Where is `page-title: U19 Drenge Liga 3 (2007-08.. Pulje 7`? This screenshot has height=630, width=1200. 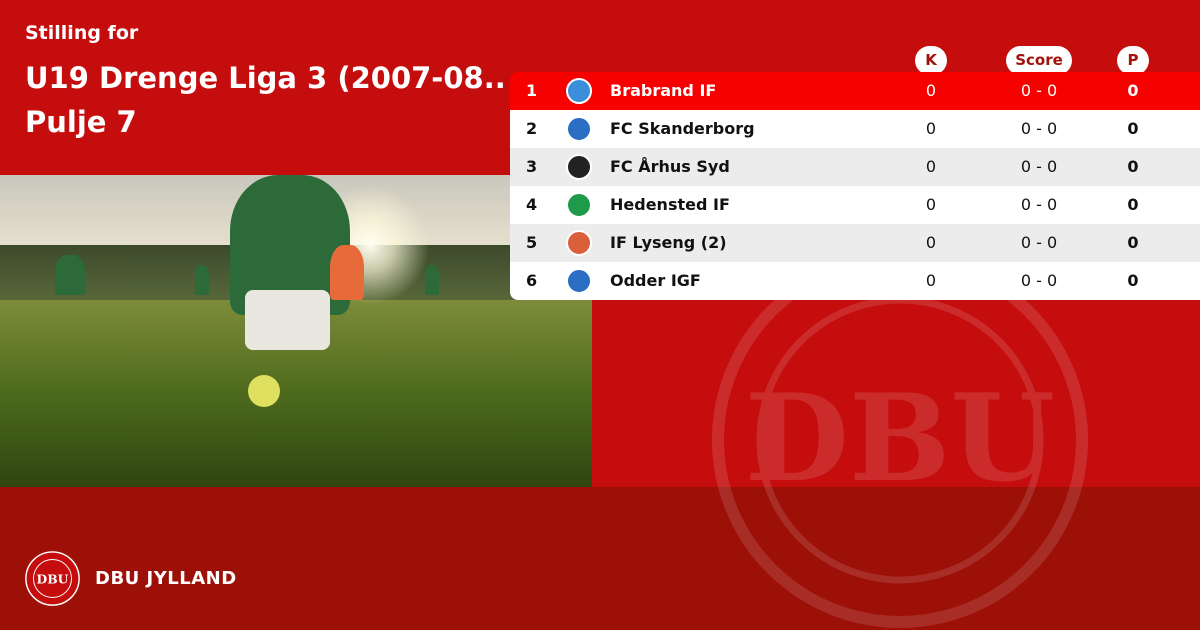 page-title: U19 Drenge Liga 3 (2007-08.. Pulje 7 is located at coordinates (265, 100).